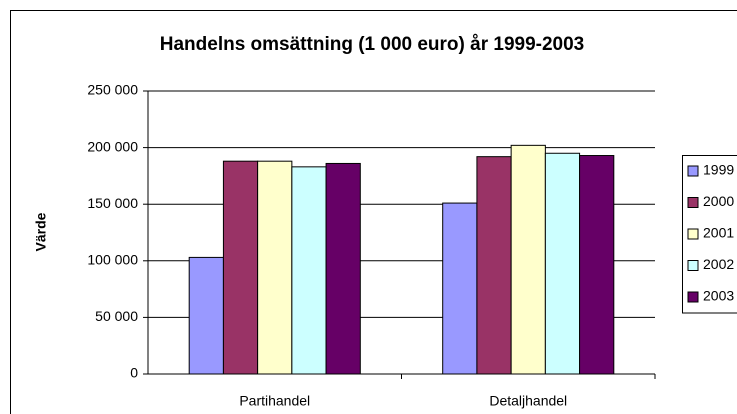  What do you see at coordinates (274, 401) in the screenshot?
I see `x-tick-label: Partihandel` at bounding box center [274, 401].